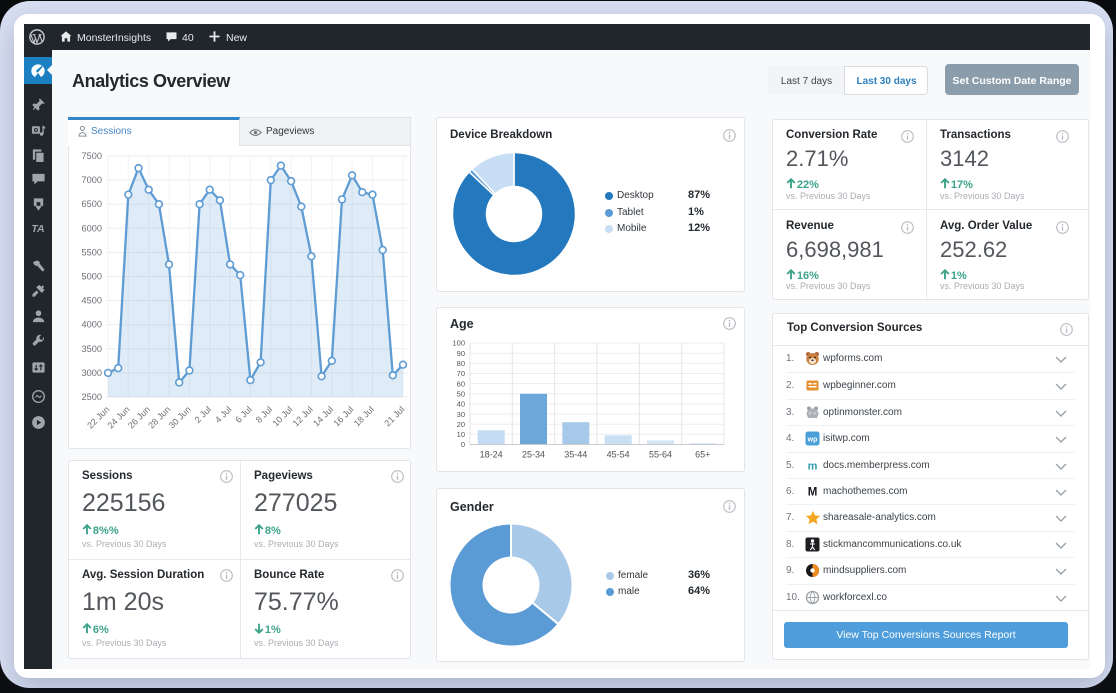 The height and width of the screenshot is (693, 1116). I want to click on svg-text: 100, so click(458, 343).